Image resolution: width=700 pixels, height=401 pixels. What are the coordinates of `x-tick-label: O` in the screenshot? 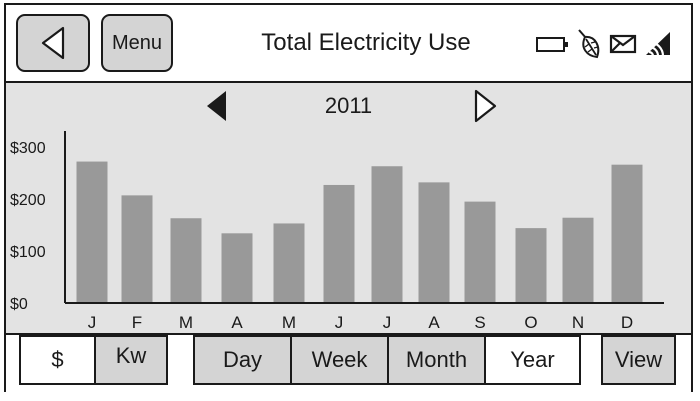 It's located at (530, 322).